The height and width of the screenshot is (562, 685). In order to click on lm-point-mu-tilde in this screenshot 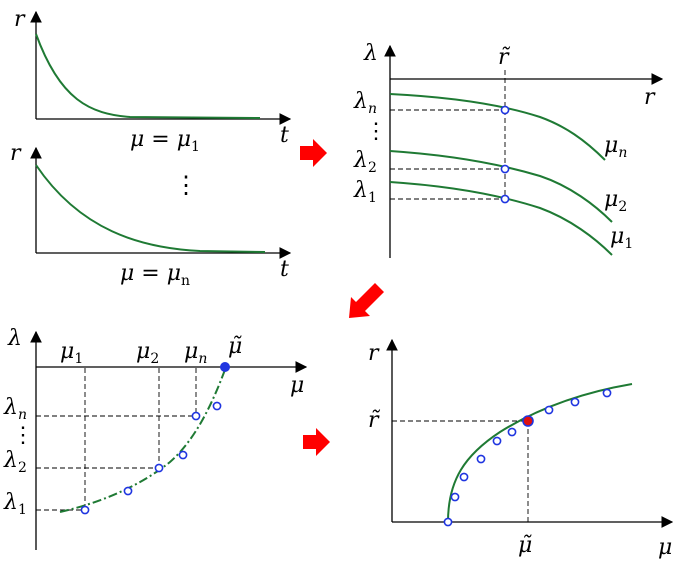, I will do `click(225, 367)`.